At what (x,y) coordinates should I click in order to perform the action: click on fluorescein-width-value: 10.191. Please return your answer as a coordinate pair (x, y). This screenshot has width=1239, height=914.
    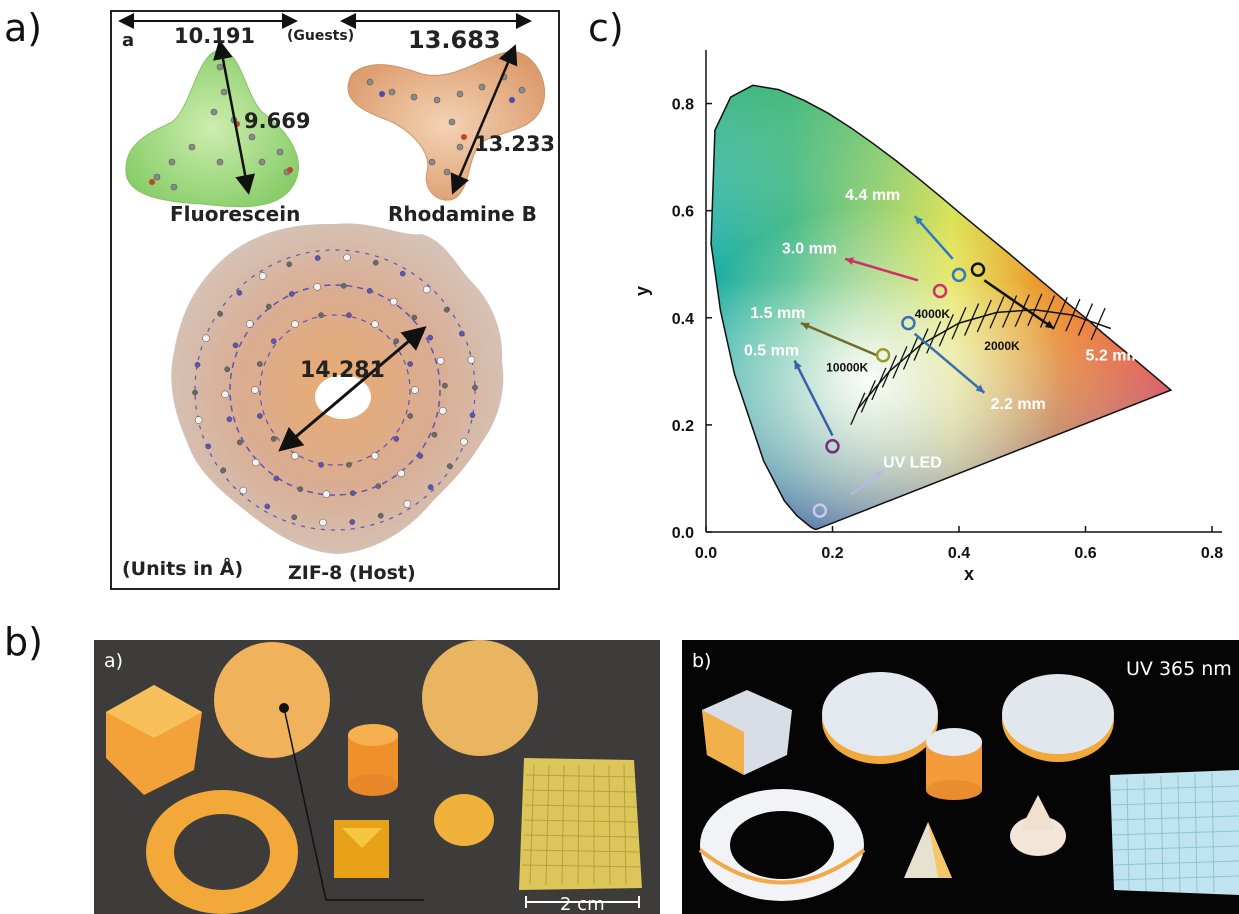
    Looking at the image, I should click on (215, 36).